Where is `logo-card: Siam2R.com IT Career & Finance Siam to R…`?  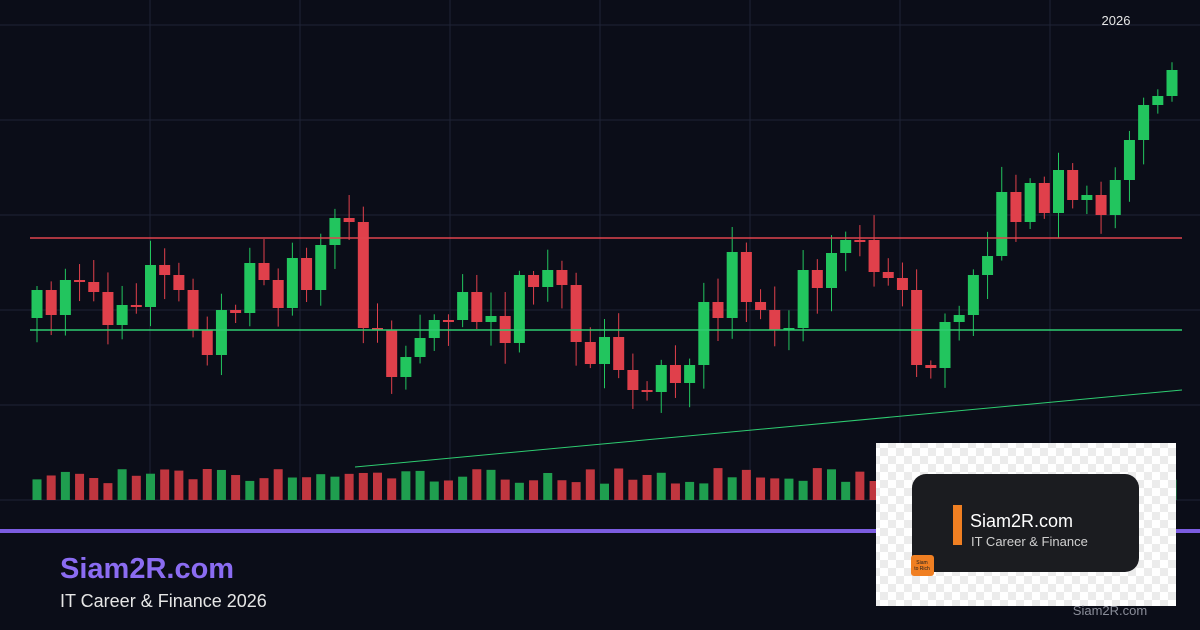 logo-card: Siam2R.com IT Career & Finance Siam to R… is located at coordinates (1026, 524).